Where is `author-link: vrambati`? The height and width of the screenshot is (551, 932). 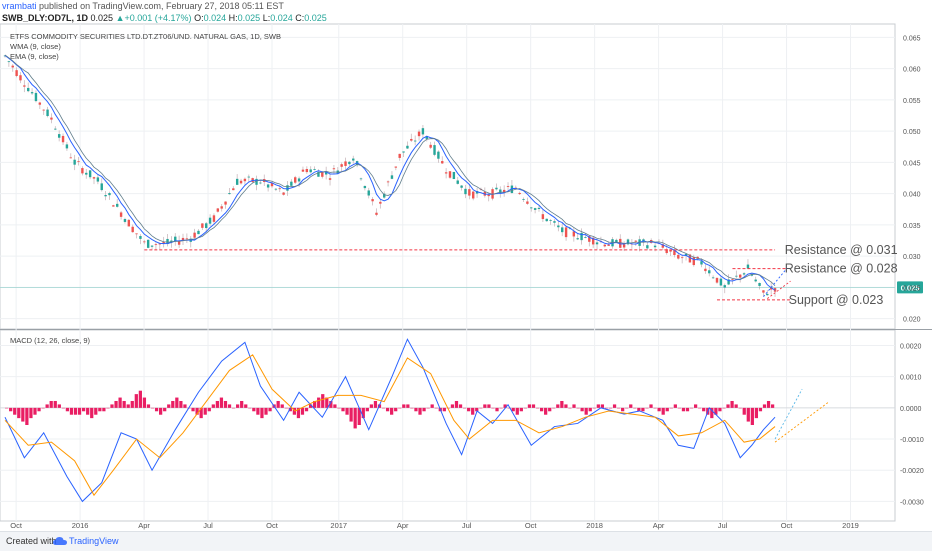
author-link: vrambati is located at coordinates (19, 6).